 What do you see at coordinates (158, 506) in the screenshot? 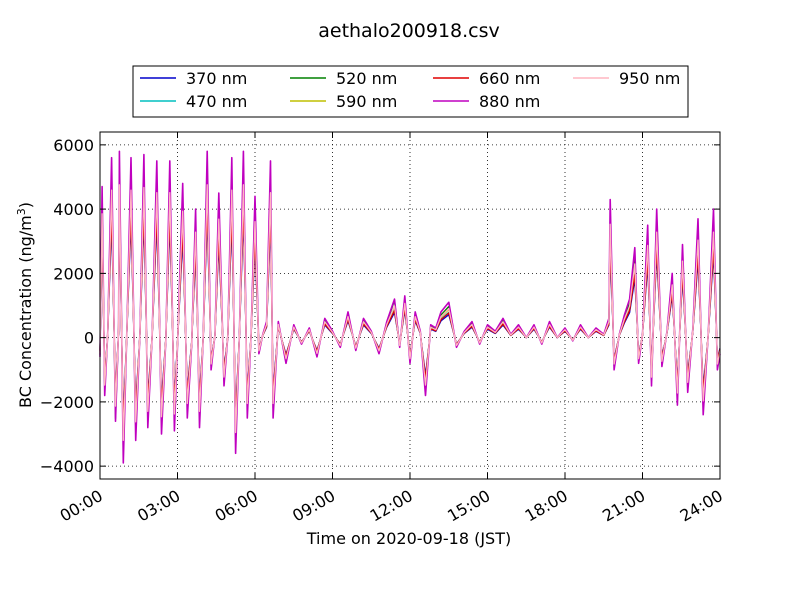
I see `x-tick-label: 03:00` at bounding box center [158, 506].